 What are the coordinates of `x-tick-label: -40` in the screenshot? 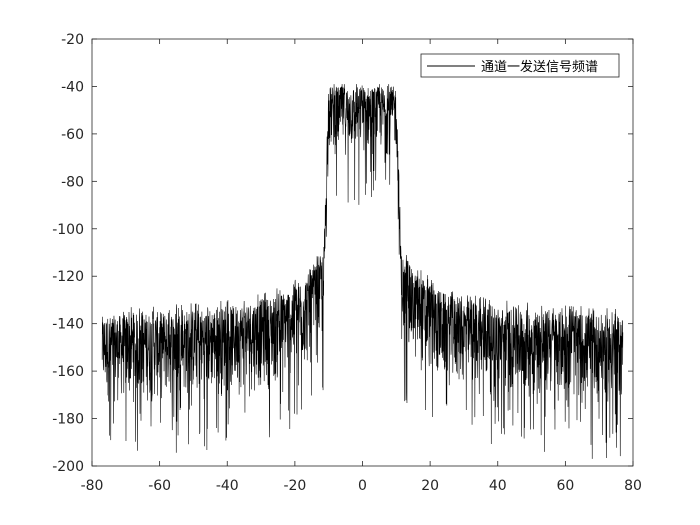 It's located at (227, 486).